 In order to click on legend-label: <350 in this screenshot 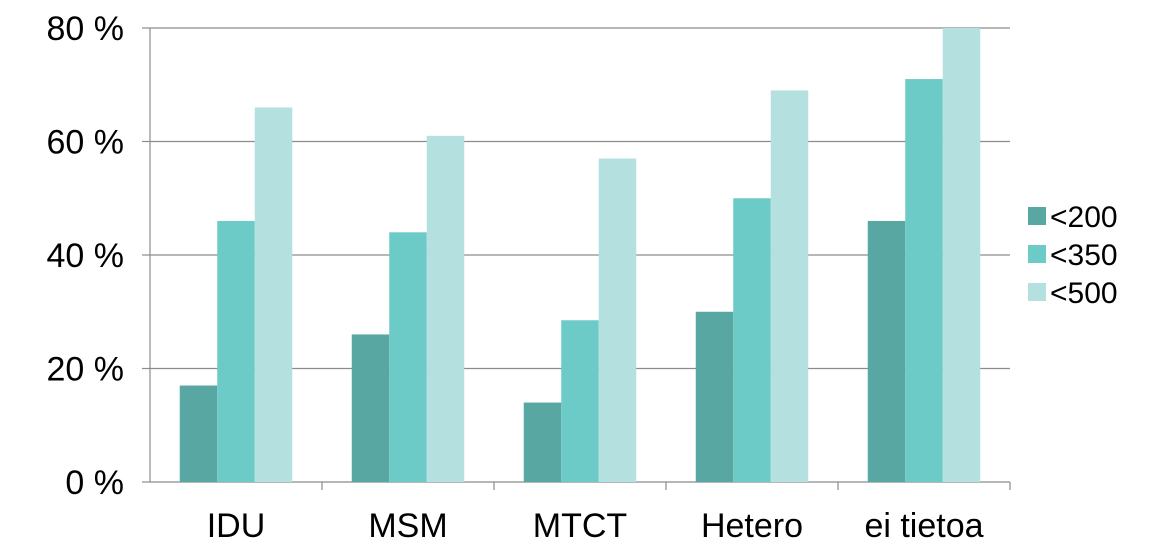, I will do `click(1084, 255)`.